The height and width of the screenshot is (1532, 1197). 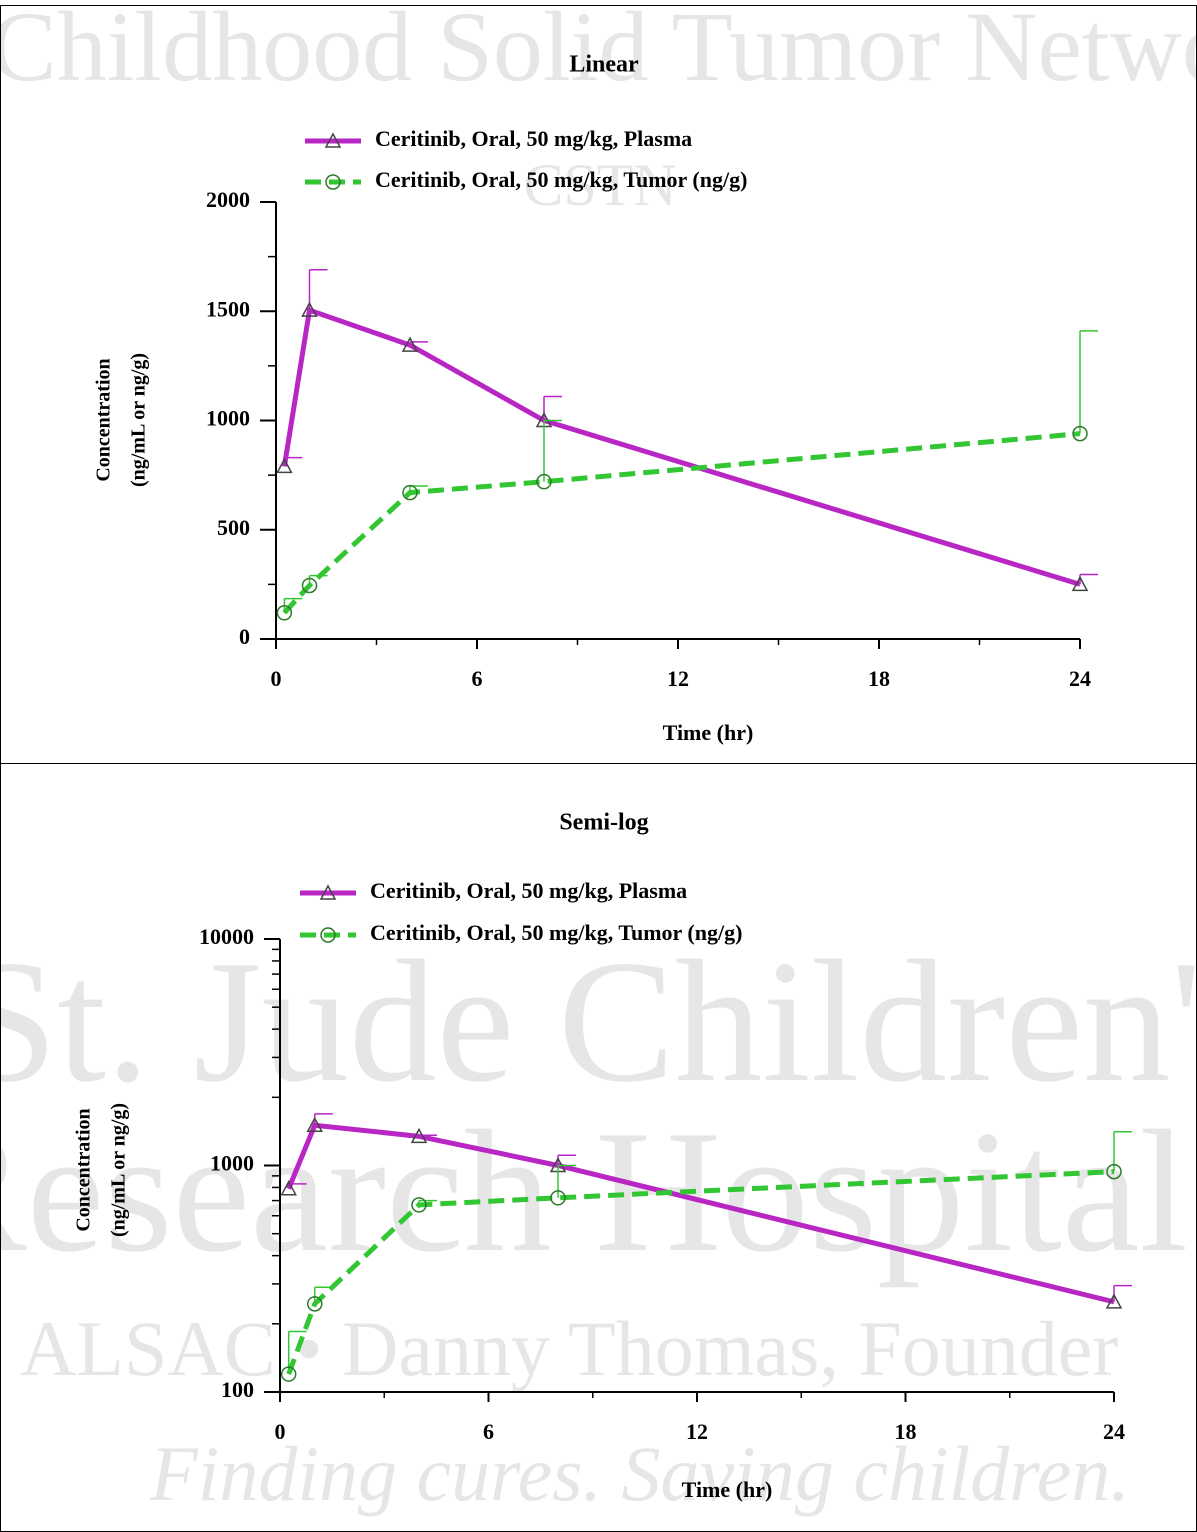 I want to click on y-tick-label: 500, so click(x=233, y=527).